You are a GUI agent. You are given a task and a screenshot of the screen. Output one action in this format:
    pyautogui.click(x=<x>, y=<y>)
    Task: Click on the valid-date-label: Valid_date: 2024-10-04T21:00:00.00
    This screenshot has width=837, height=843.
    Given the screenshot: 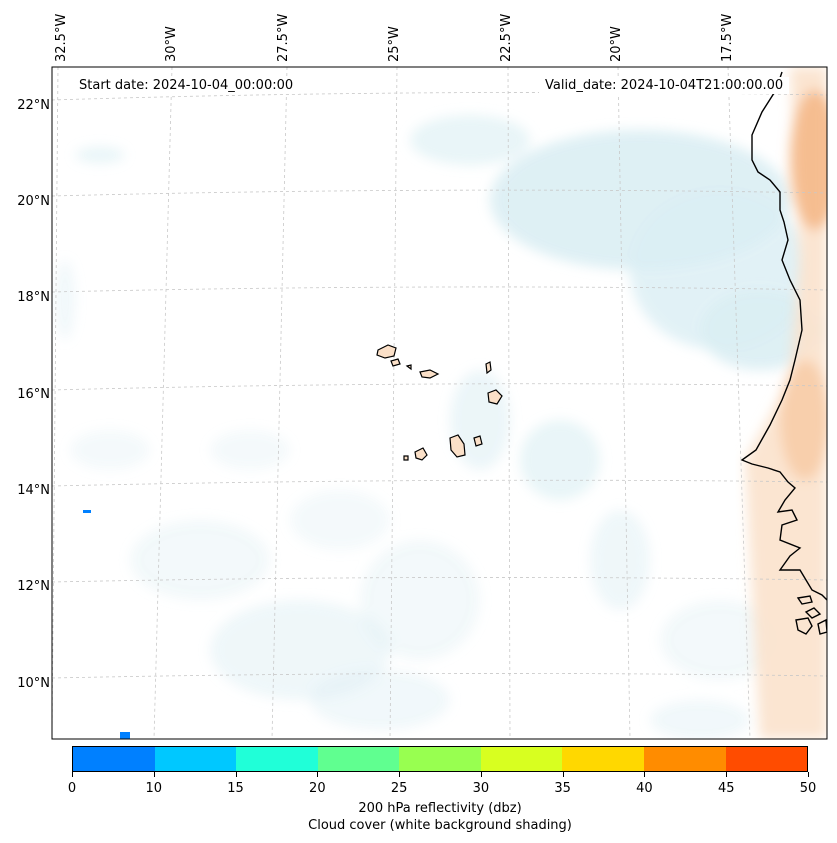 What is the action you would take?
    pyautogui.click(x=664, y=85)
    